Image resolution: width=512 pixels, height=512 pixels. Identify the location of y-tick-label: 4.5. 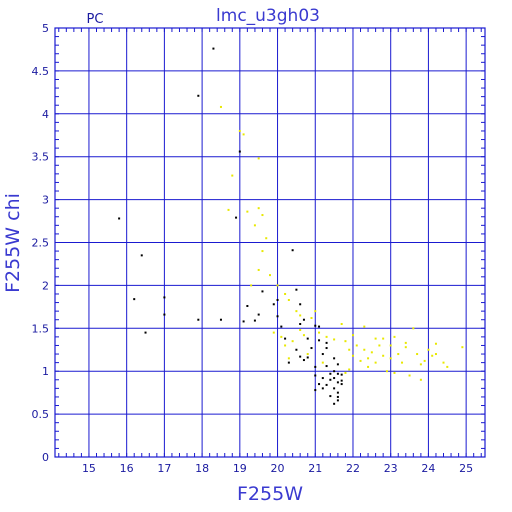
(41, 71).